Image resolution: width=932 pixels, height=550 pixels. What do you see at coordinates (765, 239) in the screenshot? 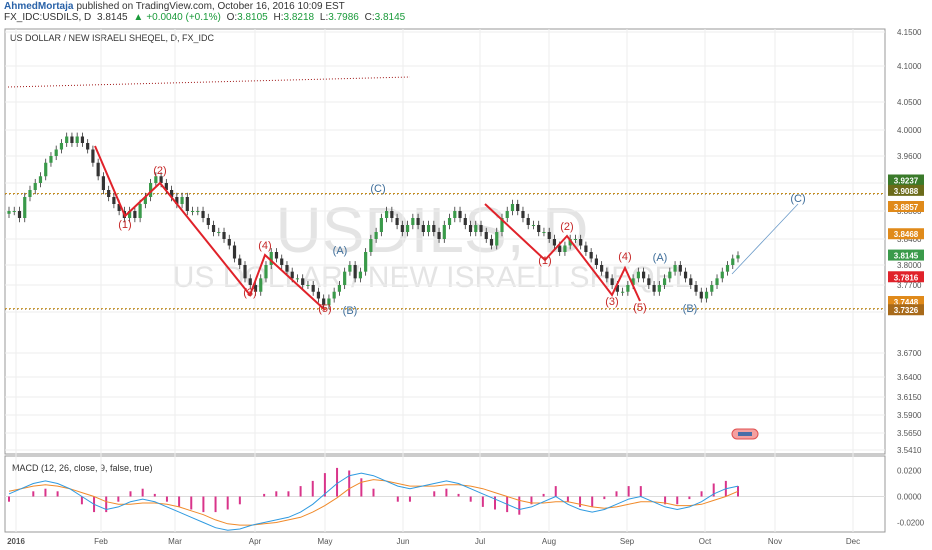
I see `projection-line` at bounding box center [765, 239].